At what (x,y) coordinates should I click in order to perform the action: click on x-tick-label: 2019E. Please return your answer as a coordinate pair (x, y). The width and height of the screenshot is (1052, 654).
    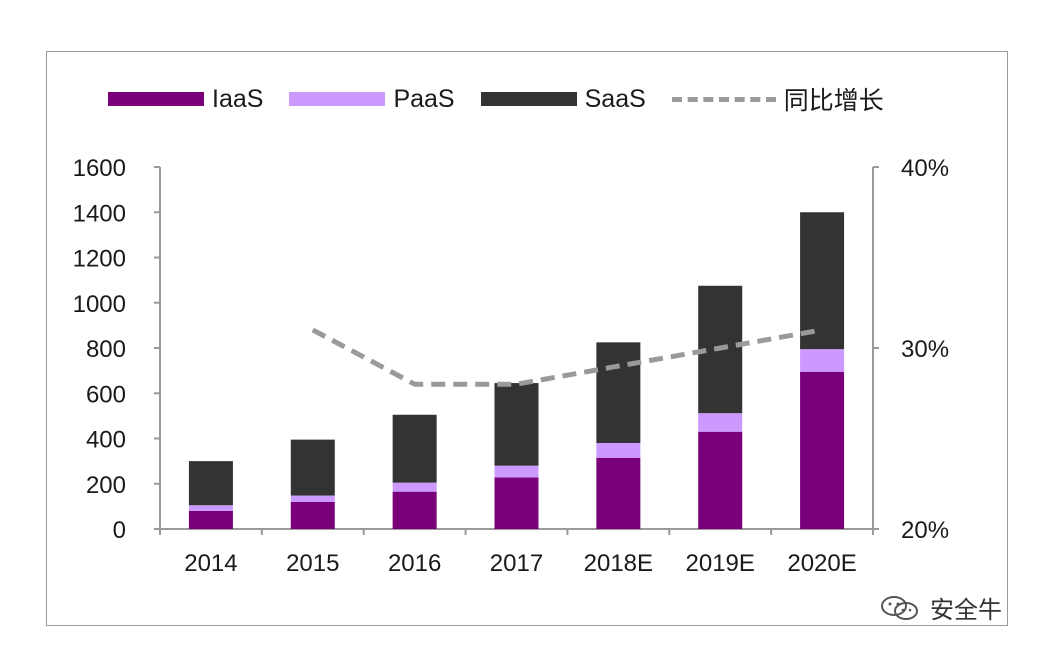
    Looking at the image, I should click on (720, 563).